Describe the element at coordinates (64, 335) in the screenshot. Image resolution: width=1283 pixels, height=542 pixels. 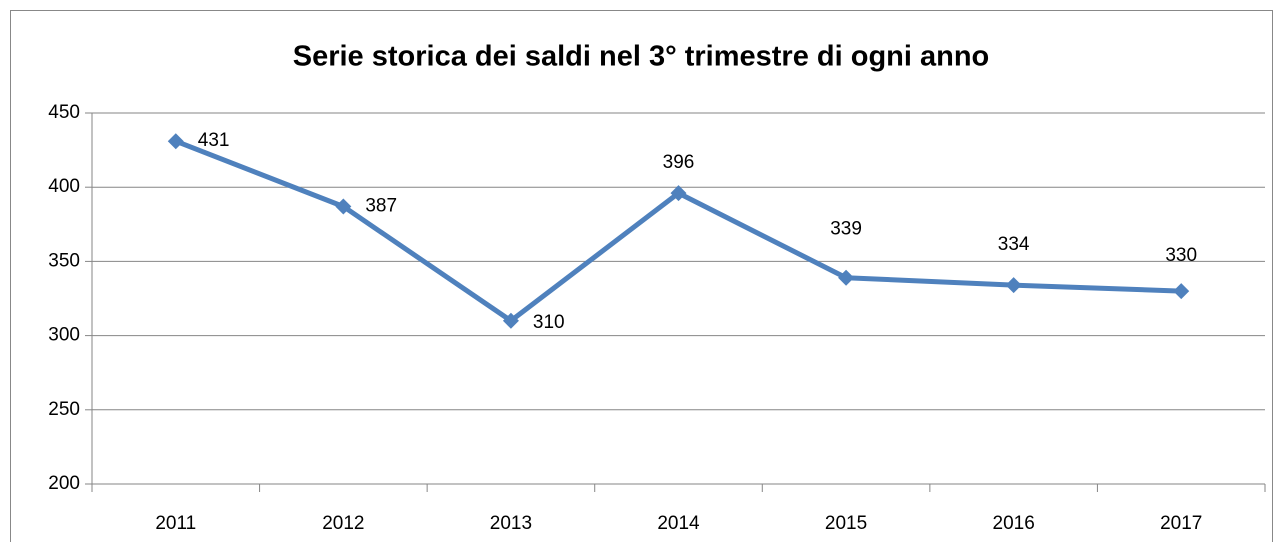
I see `y-tick-label: 300` at that location.